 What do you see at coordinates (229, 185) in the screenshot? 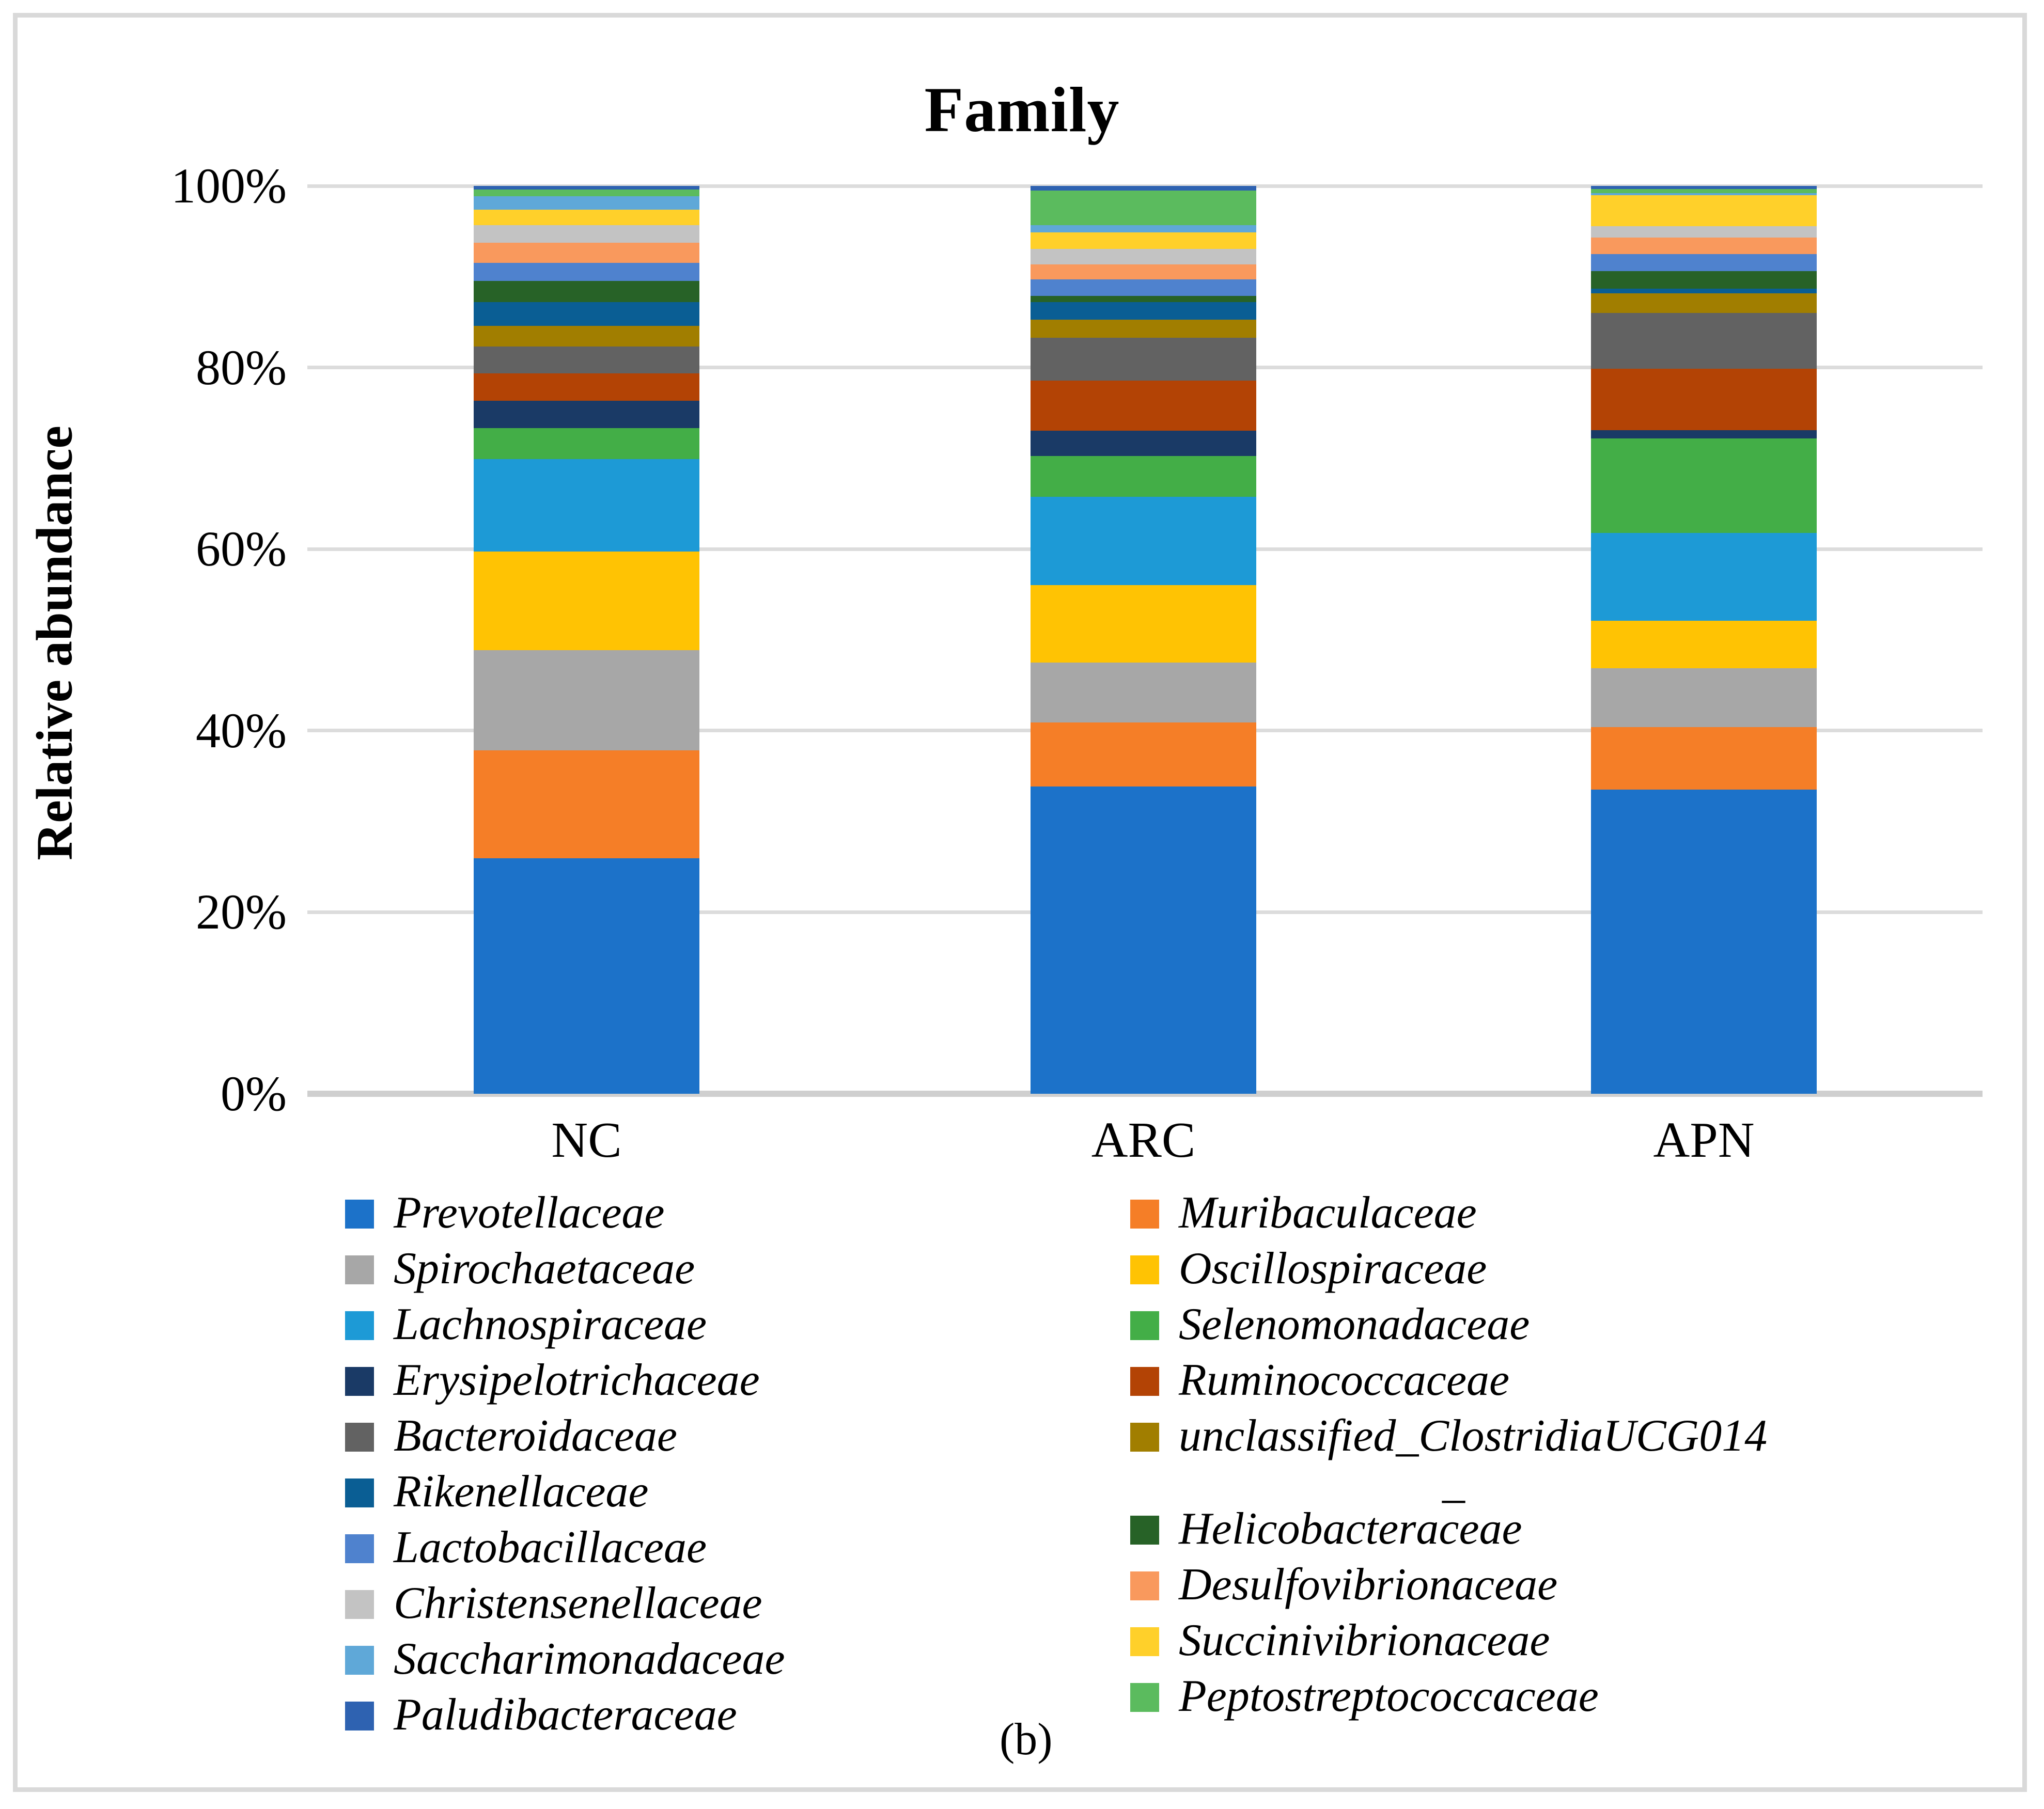
I see `y-tick-label: 100%` at bounding box center [229, 185].